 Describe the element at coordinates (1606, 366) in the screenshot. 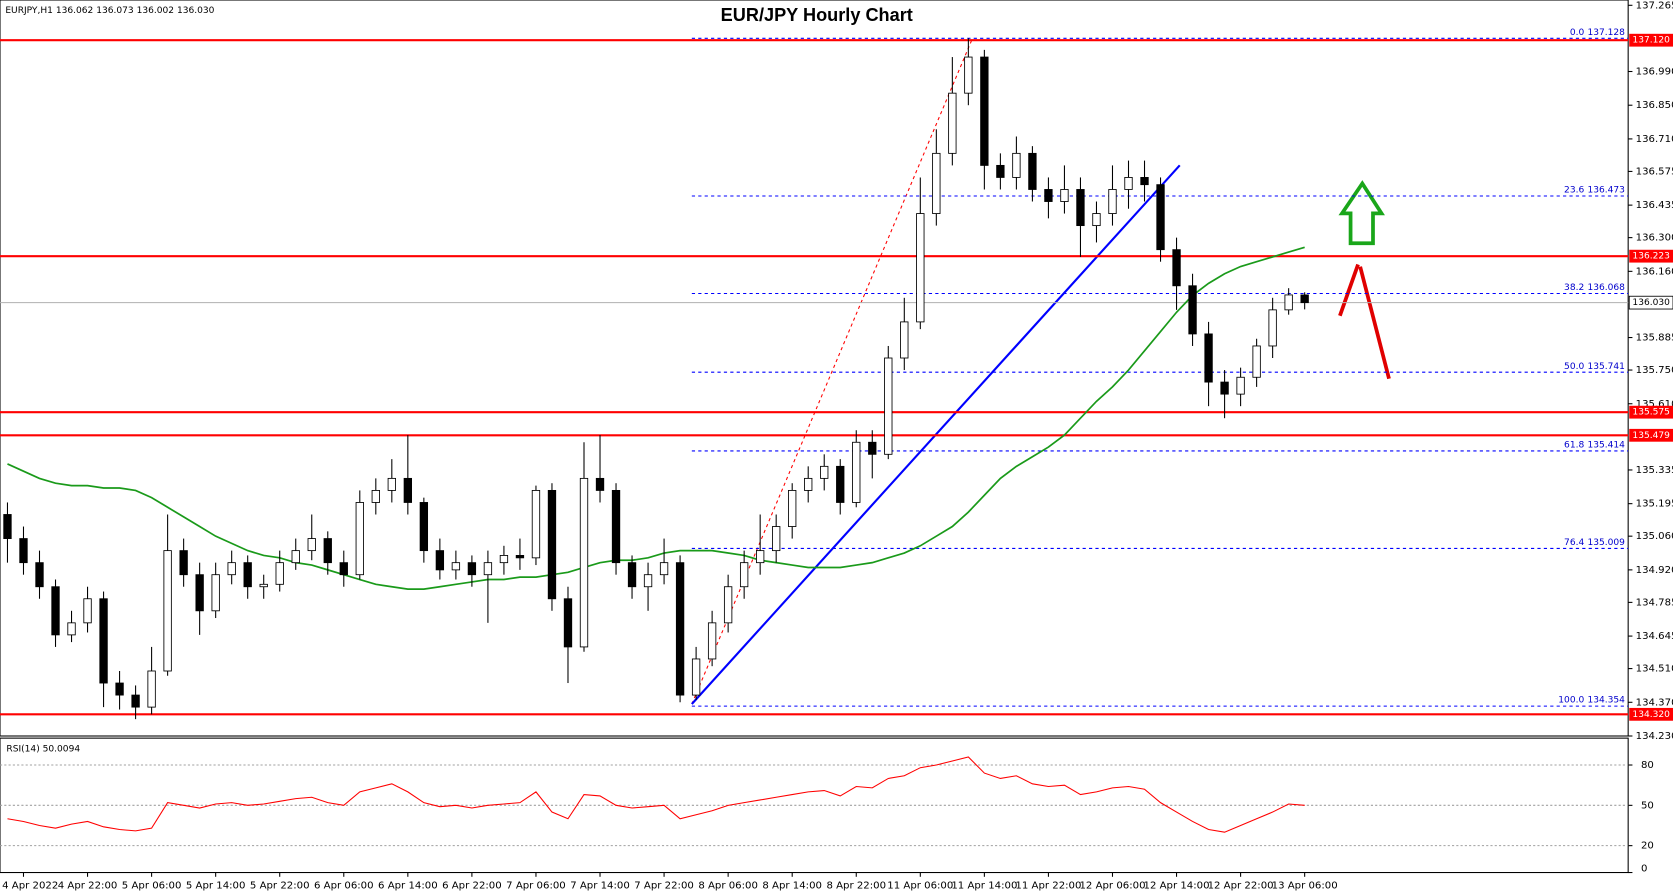

I see `fib-price: 135.741` at that location.